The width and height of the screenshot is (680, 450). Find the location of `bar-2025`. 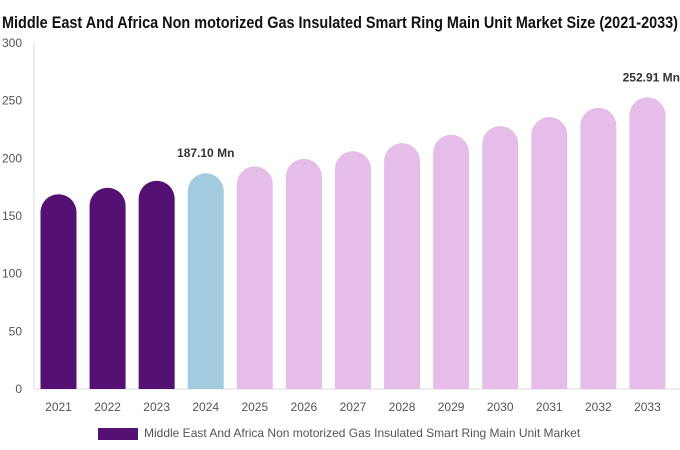

bar-2025 is located at coordinates (254, 277).